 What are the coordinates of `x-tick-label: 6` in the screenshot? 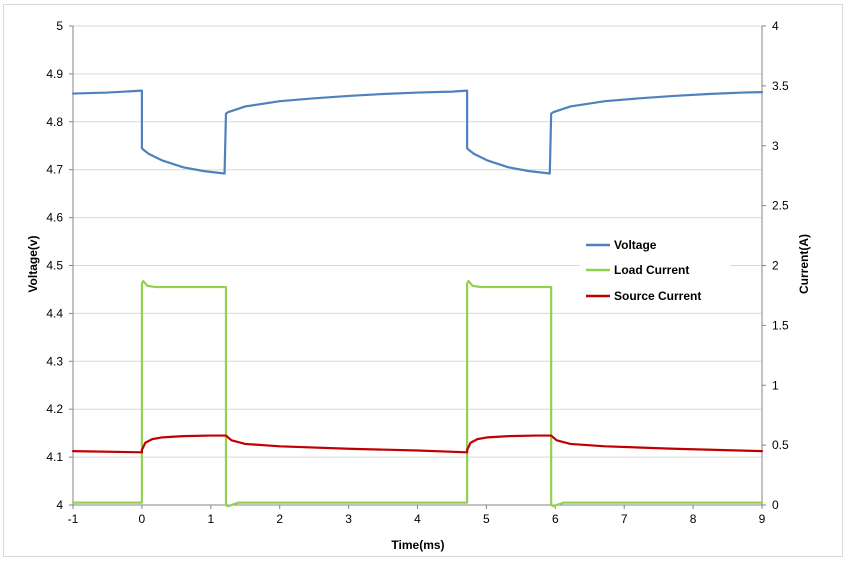 It's located at (555, 519).